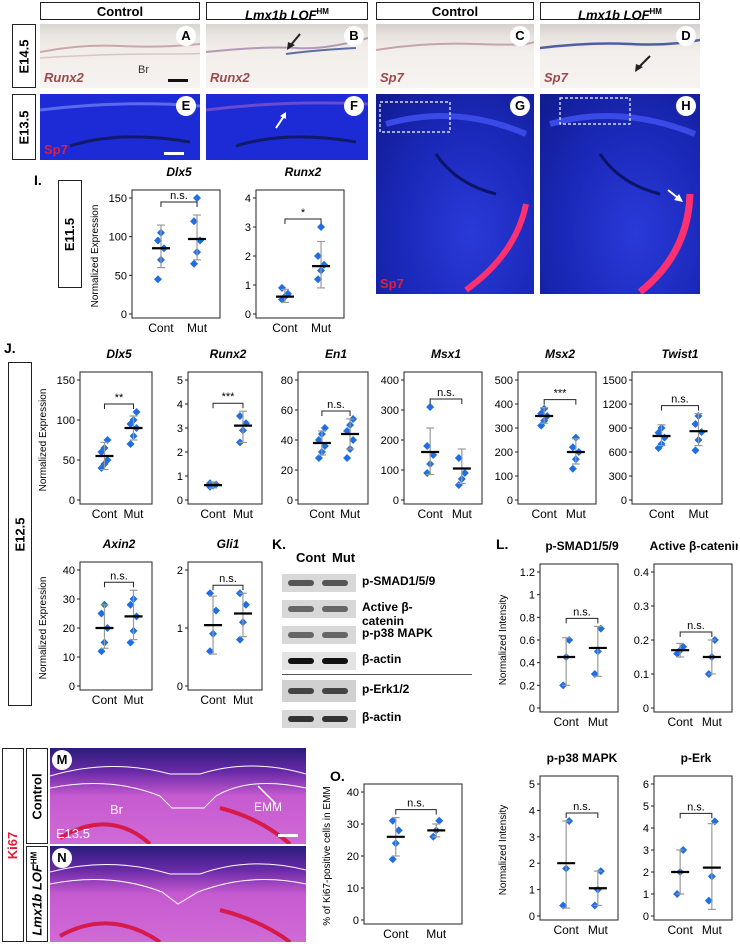 This screenshot has height=949, width=740. I want to click on col-header-control-a: Control, so click(120, 11).